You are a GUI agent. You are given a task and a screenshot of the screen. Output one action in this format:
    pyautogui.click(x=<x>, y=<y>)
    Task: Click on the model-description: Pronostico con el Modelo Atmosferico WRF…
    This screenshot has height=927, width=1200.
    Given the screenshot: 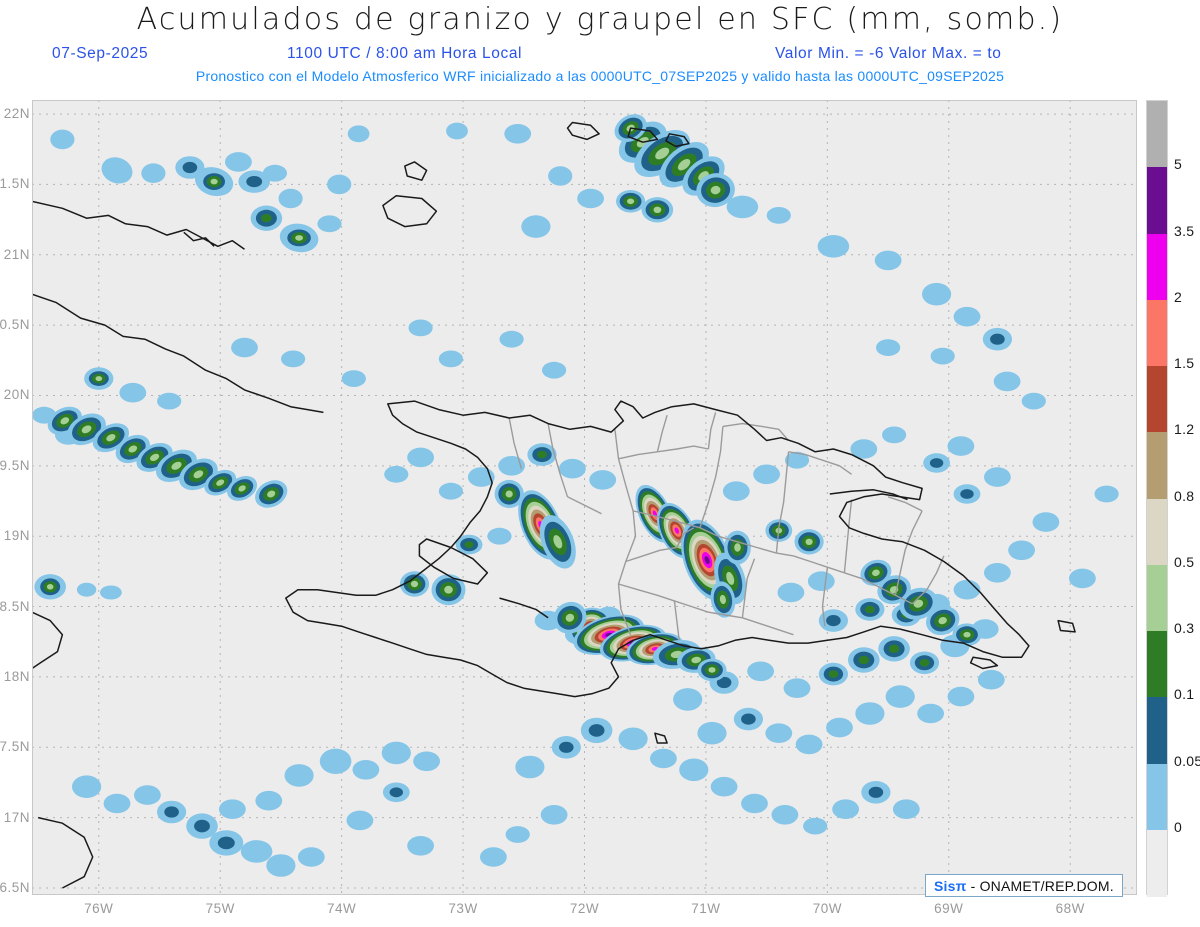 What is the action you would take?
    pyautogui.click(x=600, y=76)
    